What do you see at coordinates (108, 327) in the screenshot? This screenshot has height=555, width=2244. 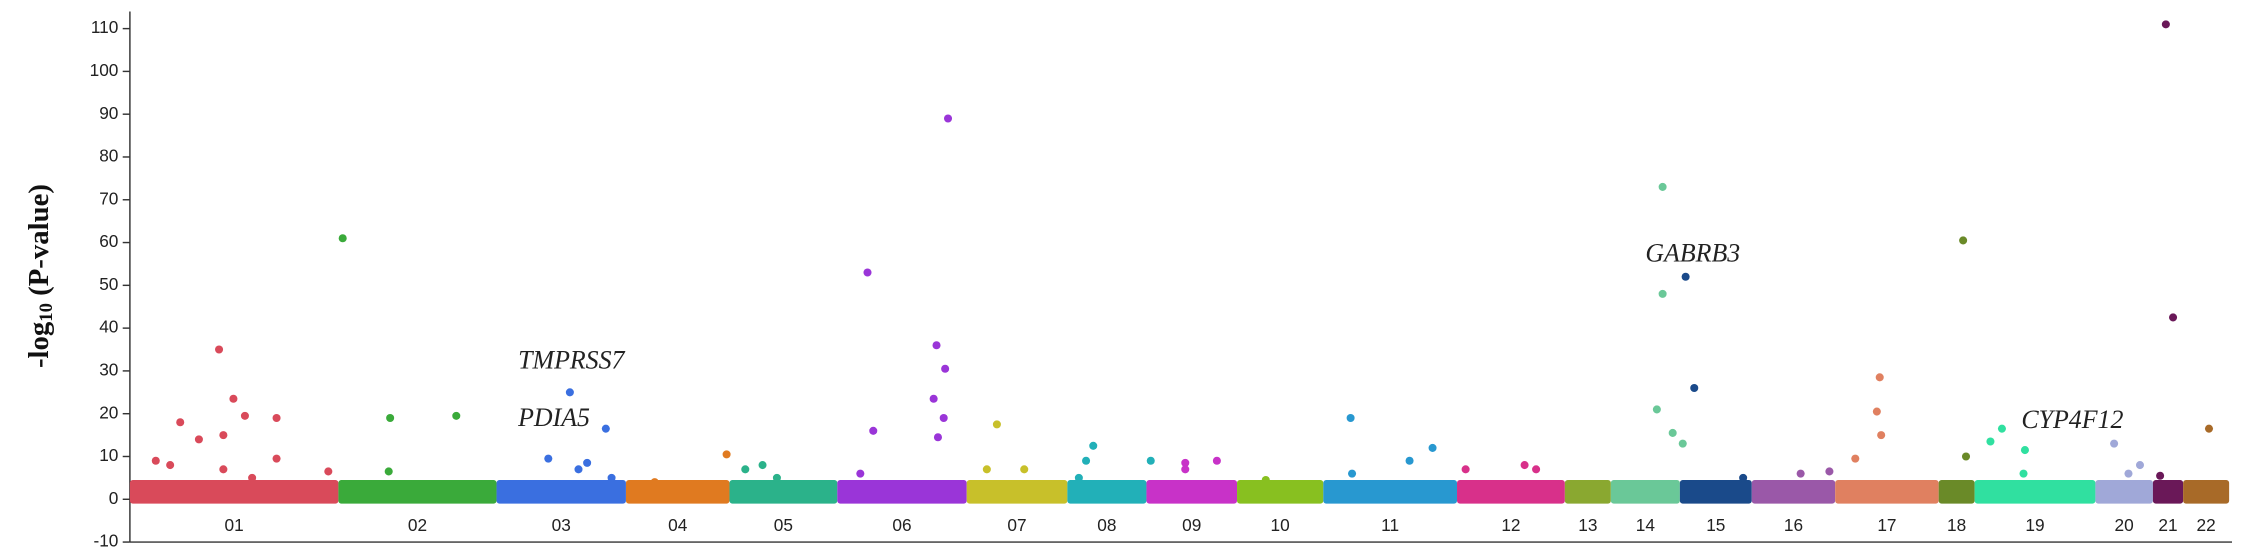 I see `y-tick-label: 40` at bounding box center [108, 327].